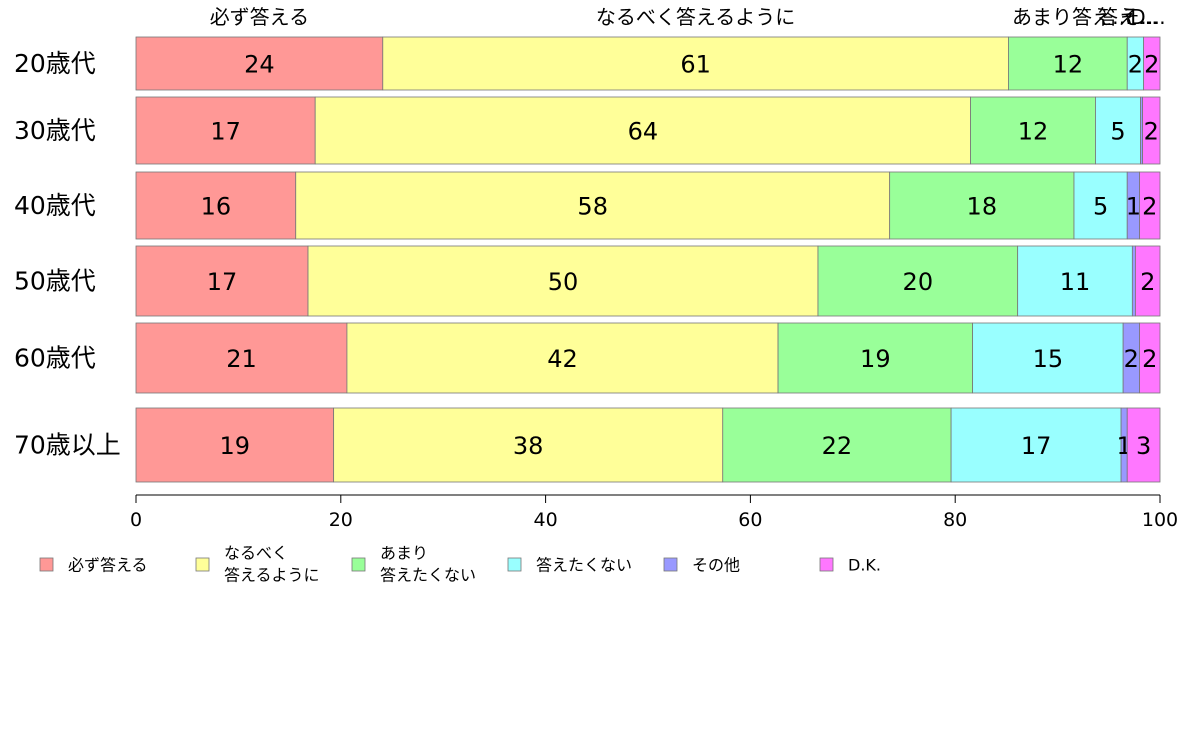  I want to click on data-label: 16, so click(216, 207).